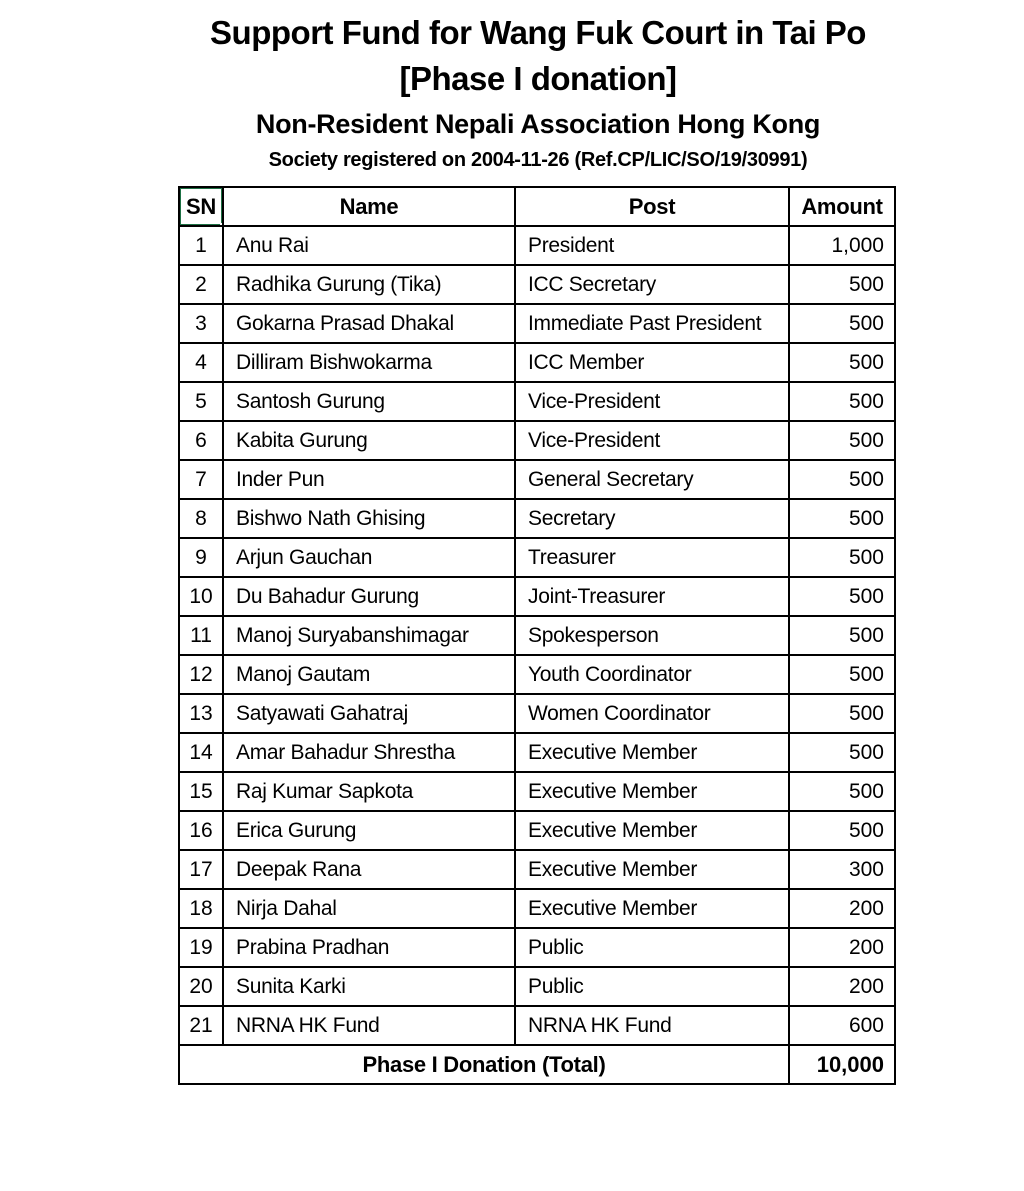  I want to click on cell-sn: 2, so click(201, 284).